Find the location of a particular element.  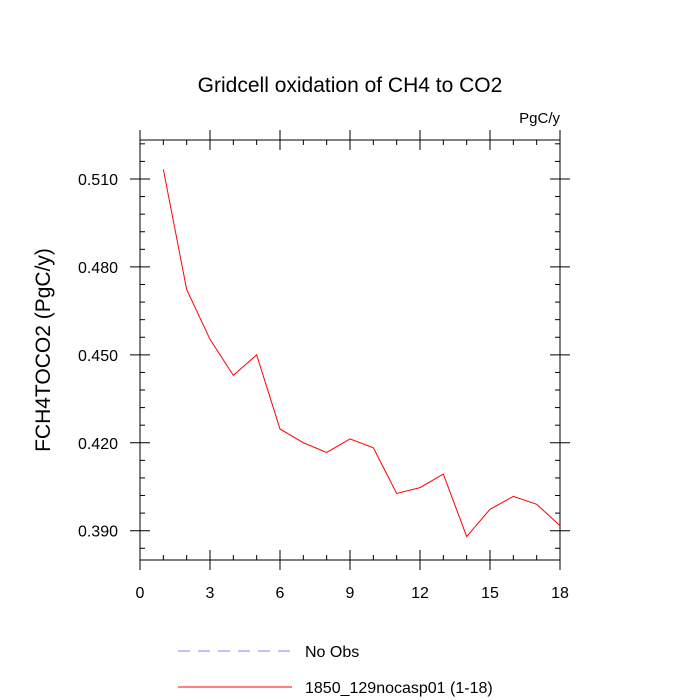

x-tick-label: 12 is located at coordinates (420, 593).